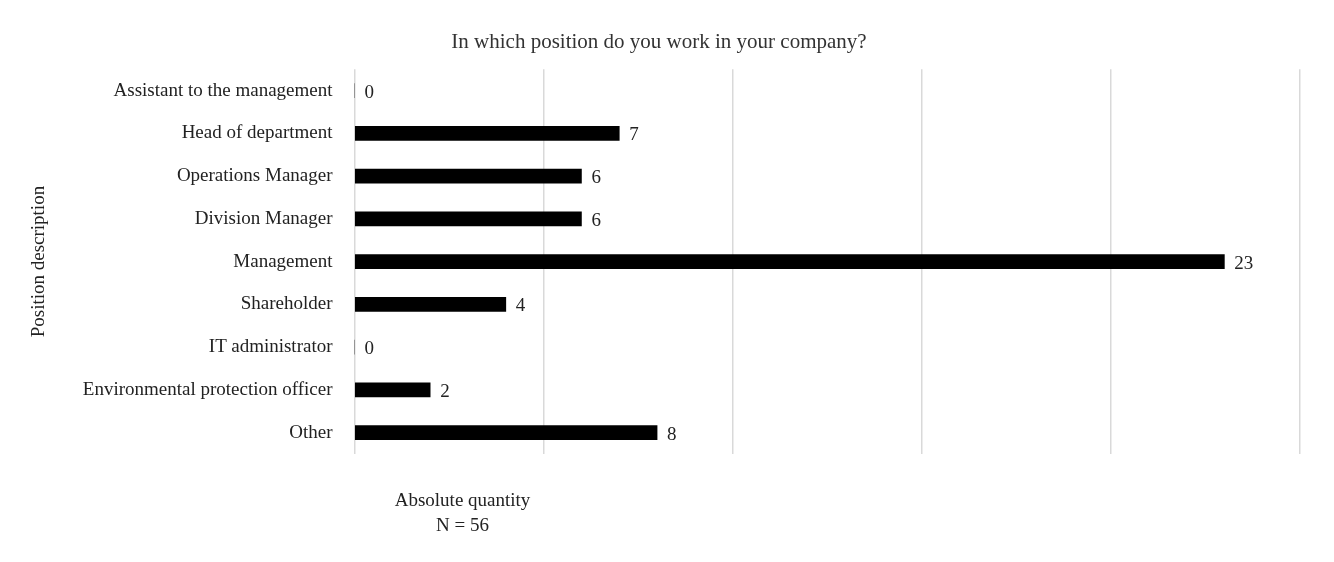 The width and height of the screenshot is (1334, 562). I want to click on chart-title: In which position do you work in your company?, so click(659, 41).